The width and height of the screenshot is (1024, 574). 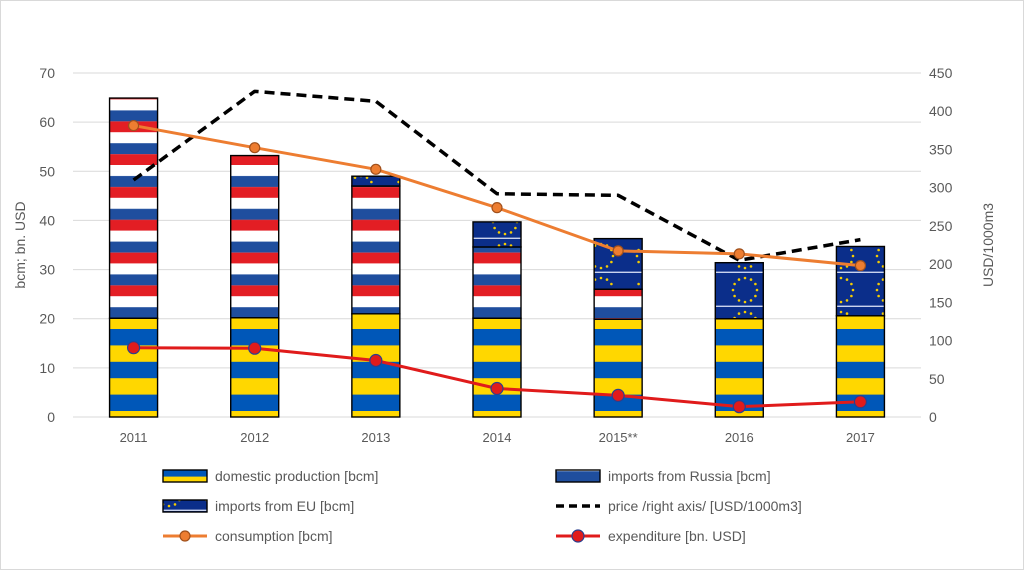 What do you see at coordinates (274, 536) in the screenshot?
I see `legend-label: consumption [bcm]` at bounding box center [274, 536].